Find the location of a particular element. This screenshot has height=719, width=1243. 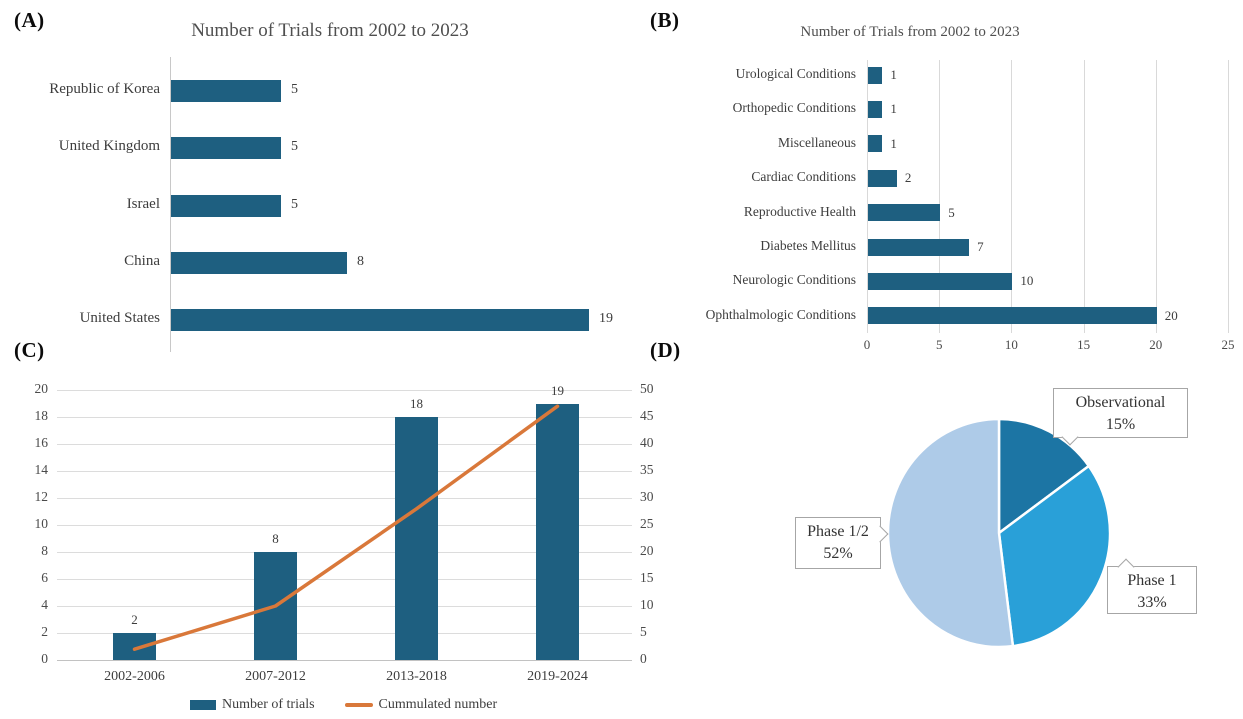

value-label-2007-2012: 8 is located at coordinates (275, 538).